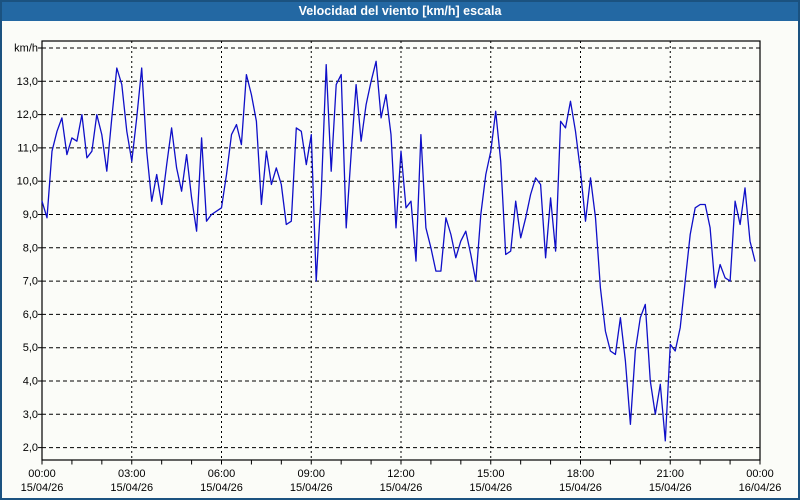  Describe the element at coordinates (26, 49) in the screenshot. I see `y-axis-unit-label: km/h` at that location.